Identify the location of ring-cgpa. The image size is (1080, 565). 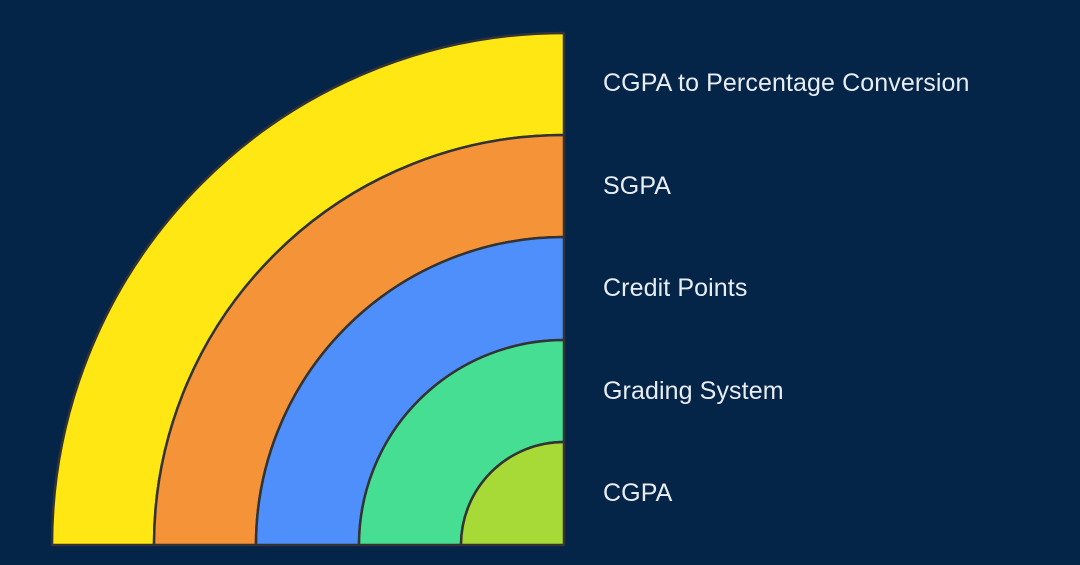
(512, 493).